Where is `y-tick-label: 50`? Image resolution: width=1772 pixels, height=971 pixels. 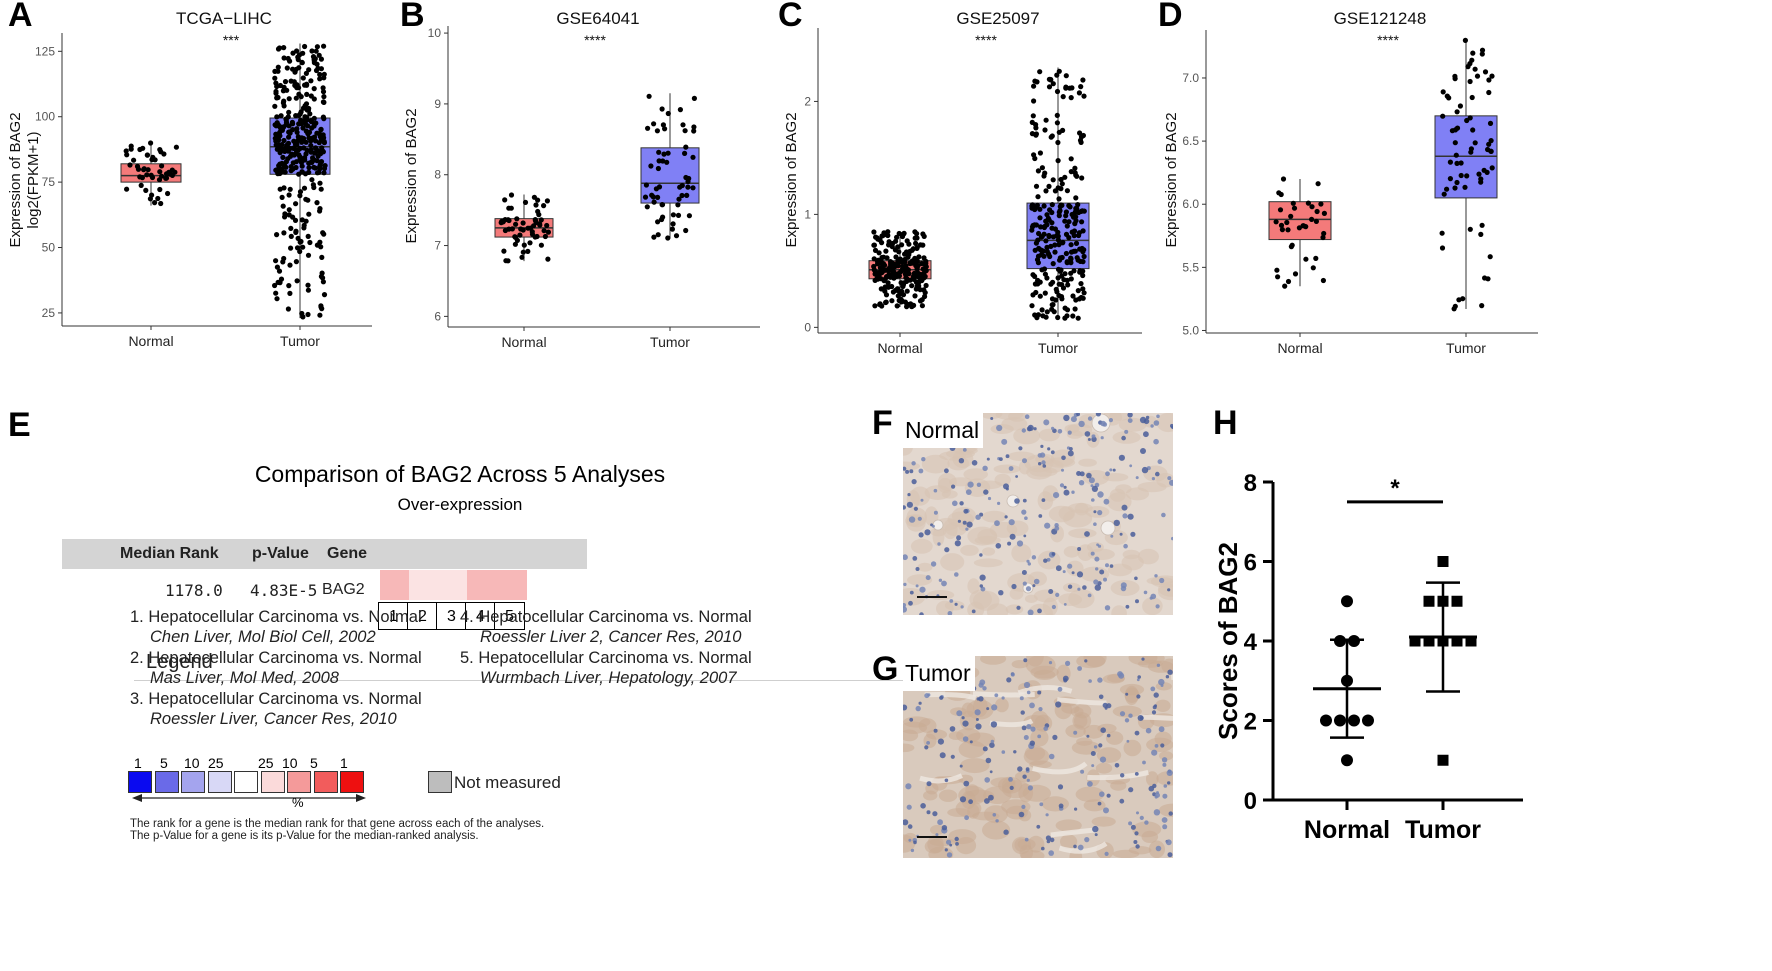 y-tick-label: 50 is located at coordinates (49, 248).